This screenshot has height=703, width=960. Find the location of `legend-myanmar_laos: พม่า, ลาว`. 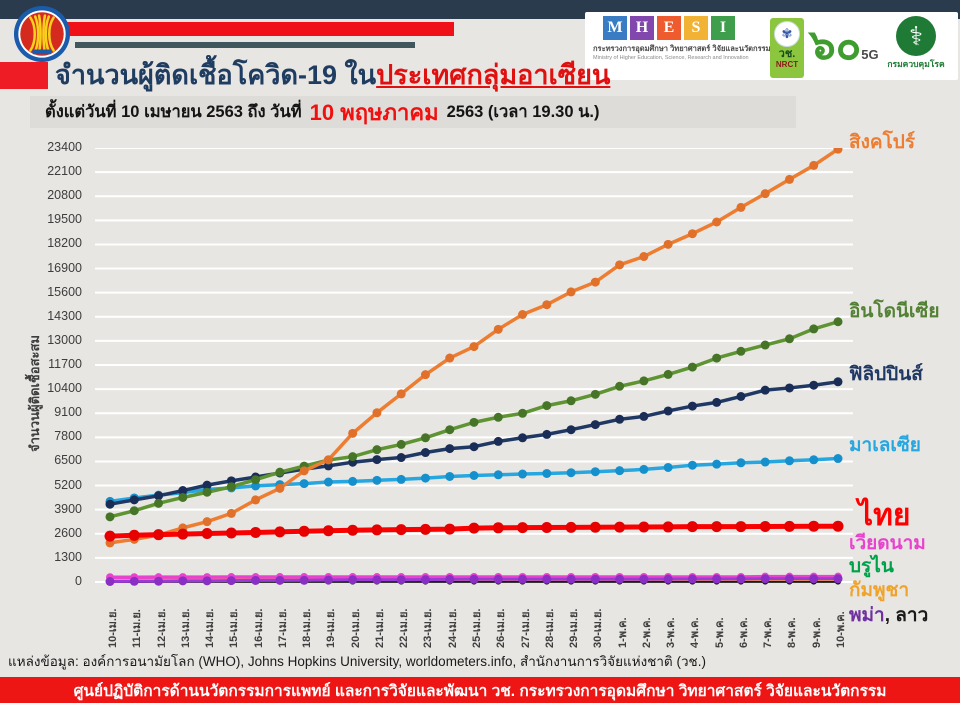

legend-myanmar_laos: พม่า, ลาว is located at coordinates (888, 615).